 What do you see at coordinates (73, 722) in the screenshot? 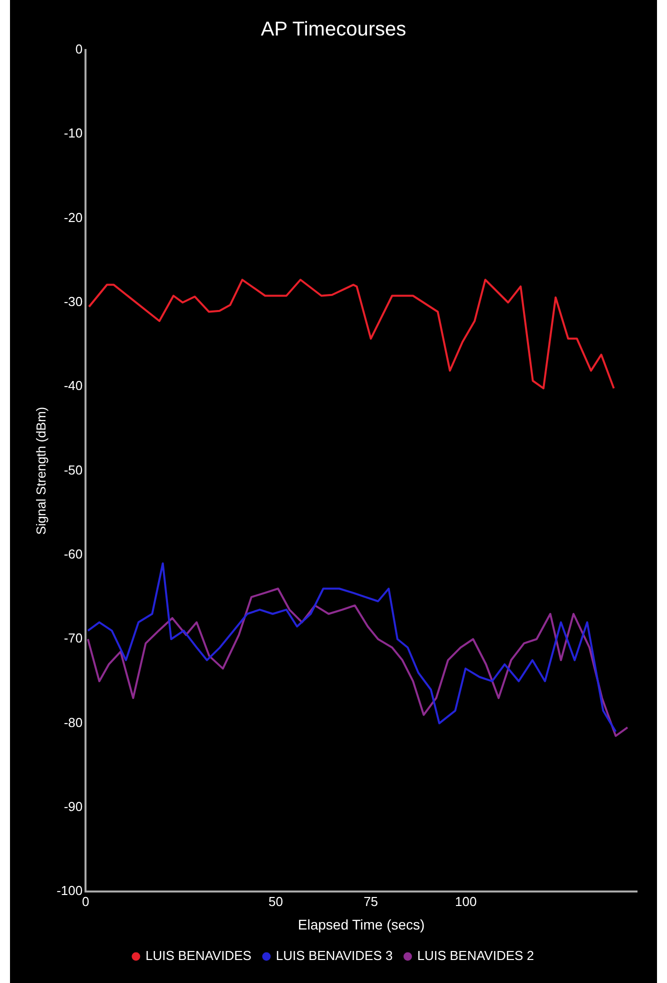
I see `y-tick-label: -80` at bounding box center [73, 722].